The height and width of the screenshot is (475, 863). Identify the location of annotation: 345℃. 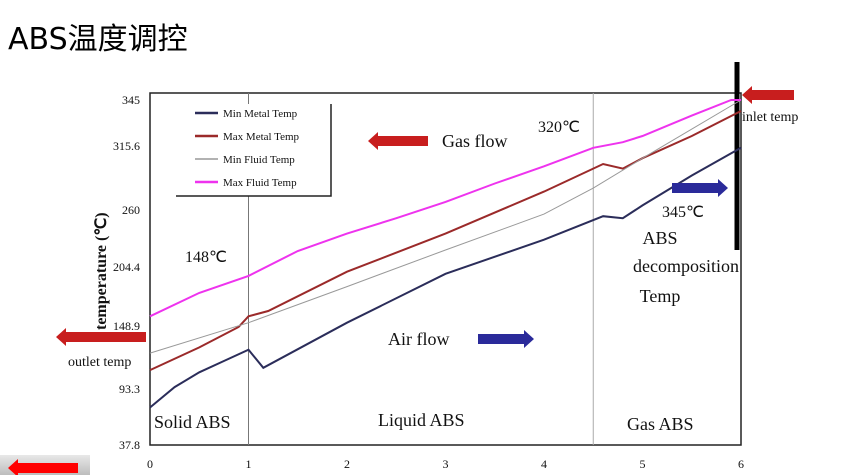
(683, 212).